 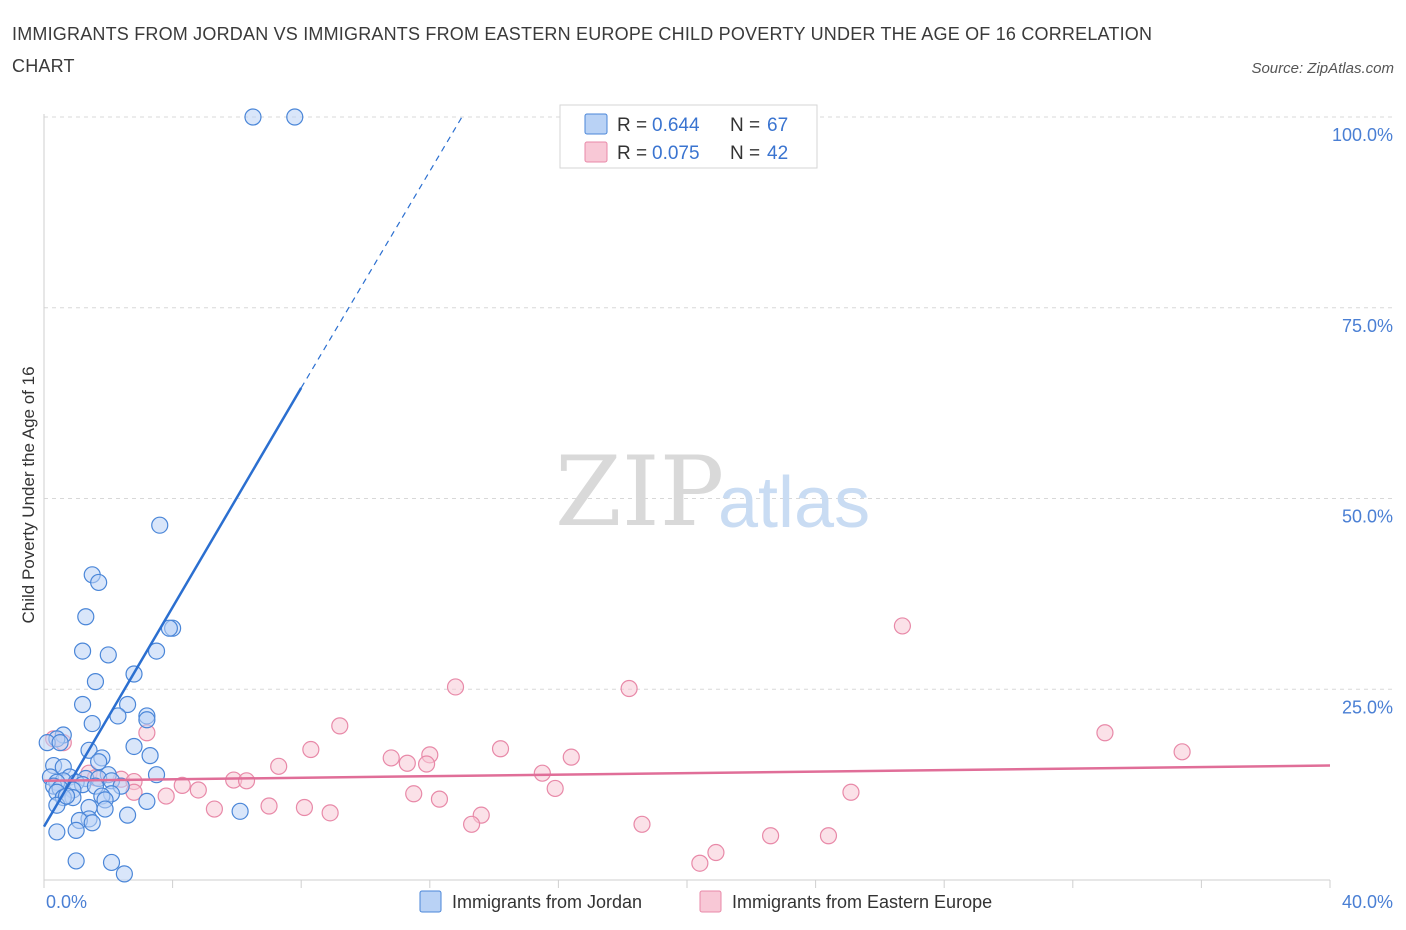 I want to click on legend-swatch-ee, so click(x=596, y=152).